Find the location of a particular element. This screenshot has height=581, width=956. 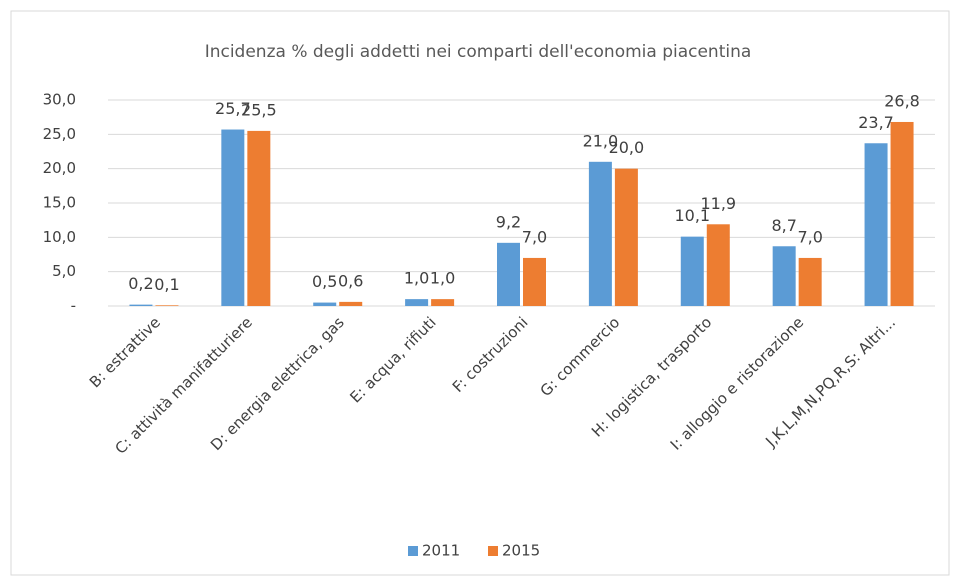

value-label: 0,2 is located at coordinates (140, 283).